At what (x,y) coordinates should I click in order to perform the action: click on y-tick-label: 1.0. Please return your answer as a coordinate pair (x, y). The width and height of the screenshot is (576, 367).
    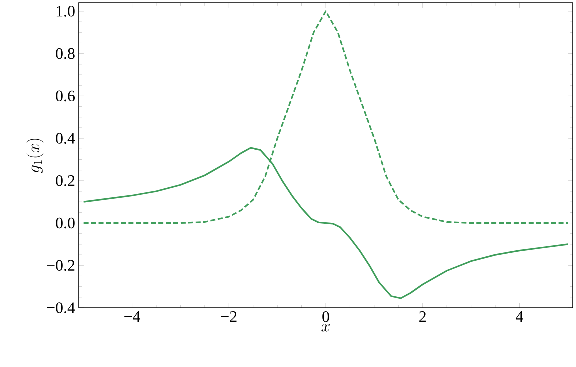
    Looking at the image, I should click on (65, 11).